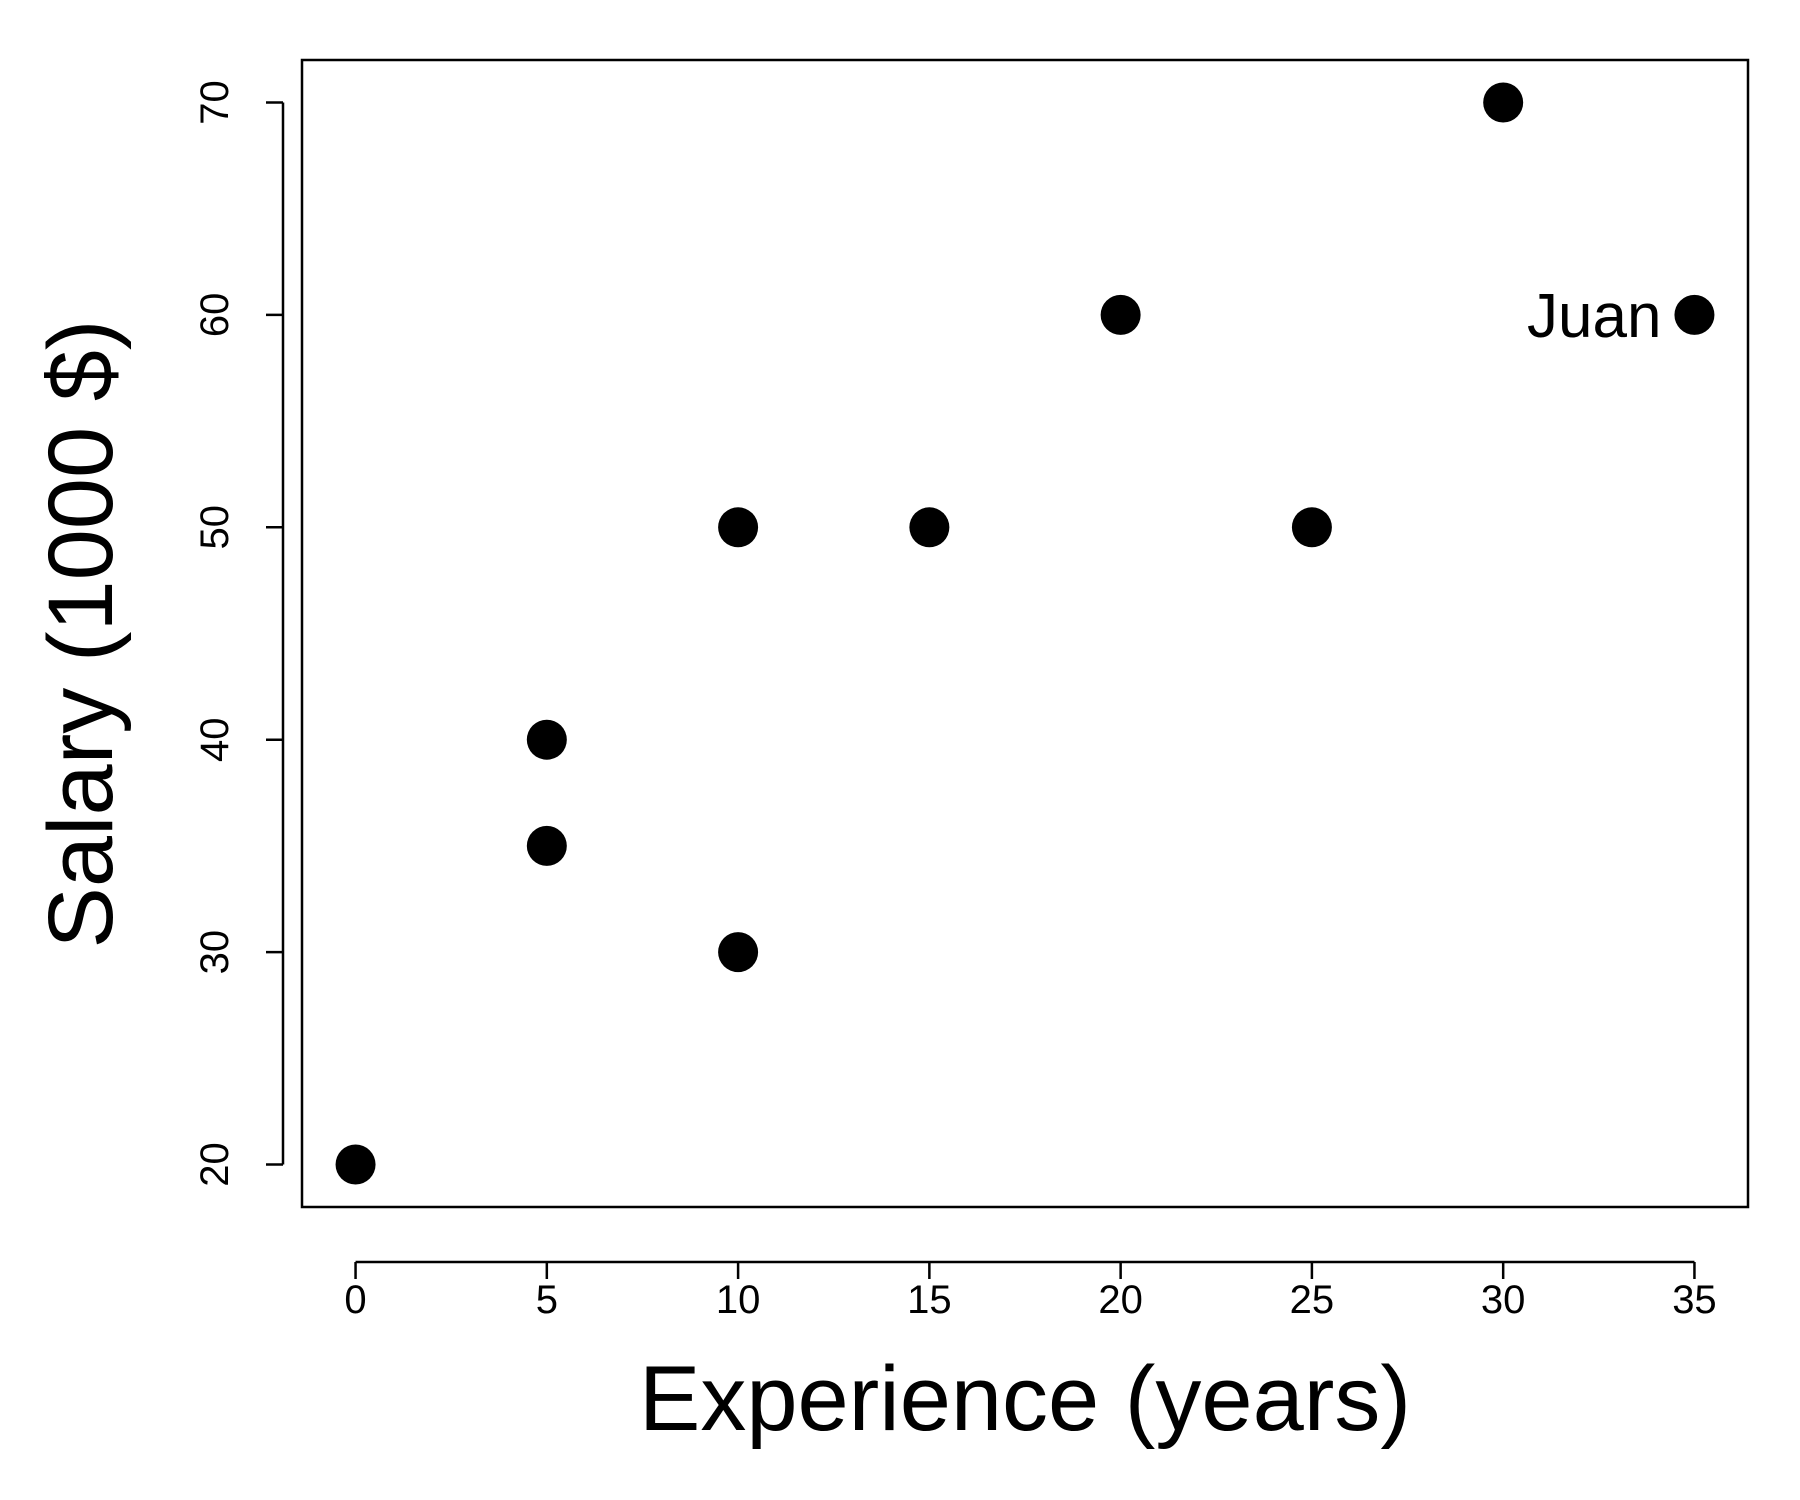 Image resolution: width=1800 pixels, height=1500 pixels. What do you see at coordinates (81, 634) in the screenshot?
I see `y-axis-title: Salary (1000 $)` at bounding box center [81, 634].